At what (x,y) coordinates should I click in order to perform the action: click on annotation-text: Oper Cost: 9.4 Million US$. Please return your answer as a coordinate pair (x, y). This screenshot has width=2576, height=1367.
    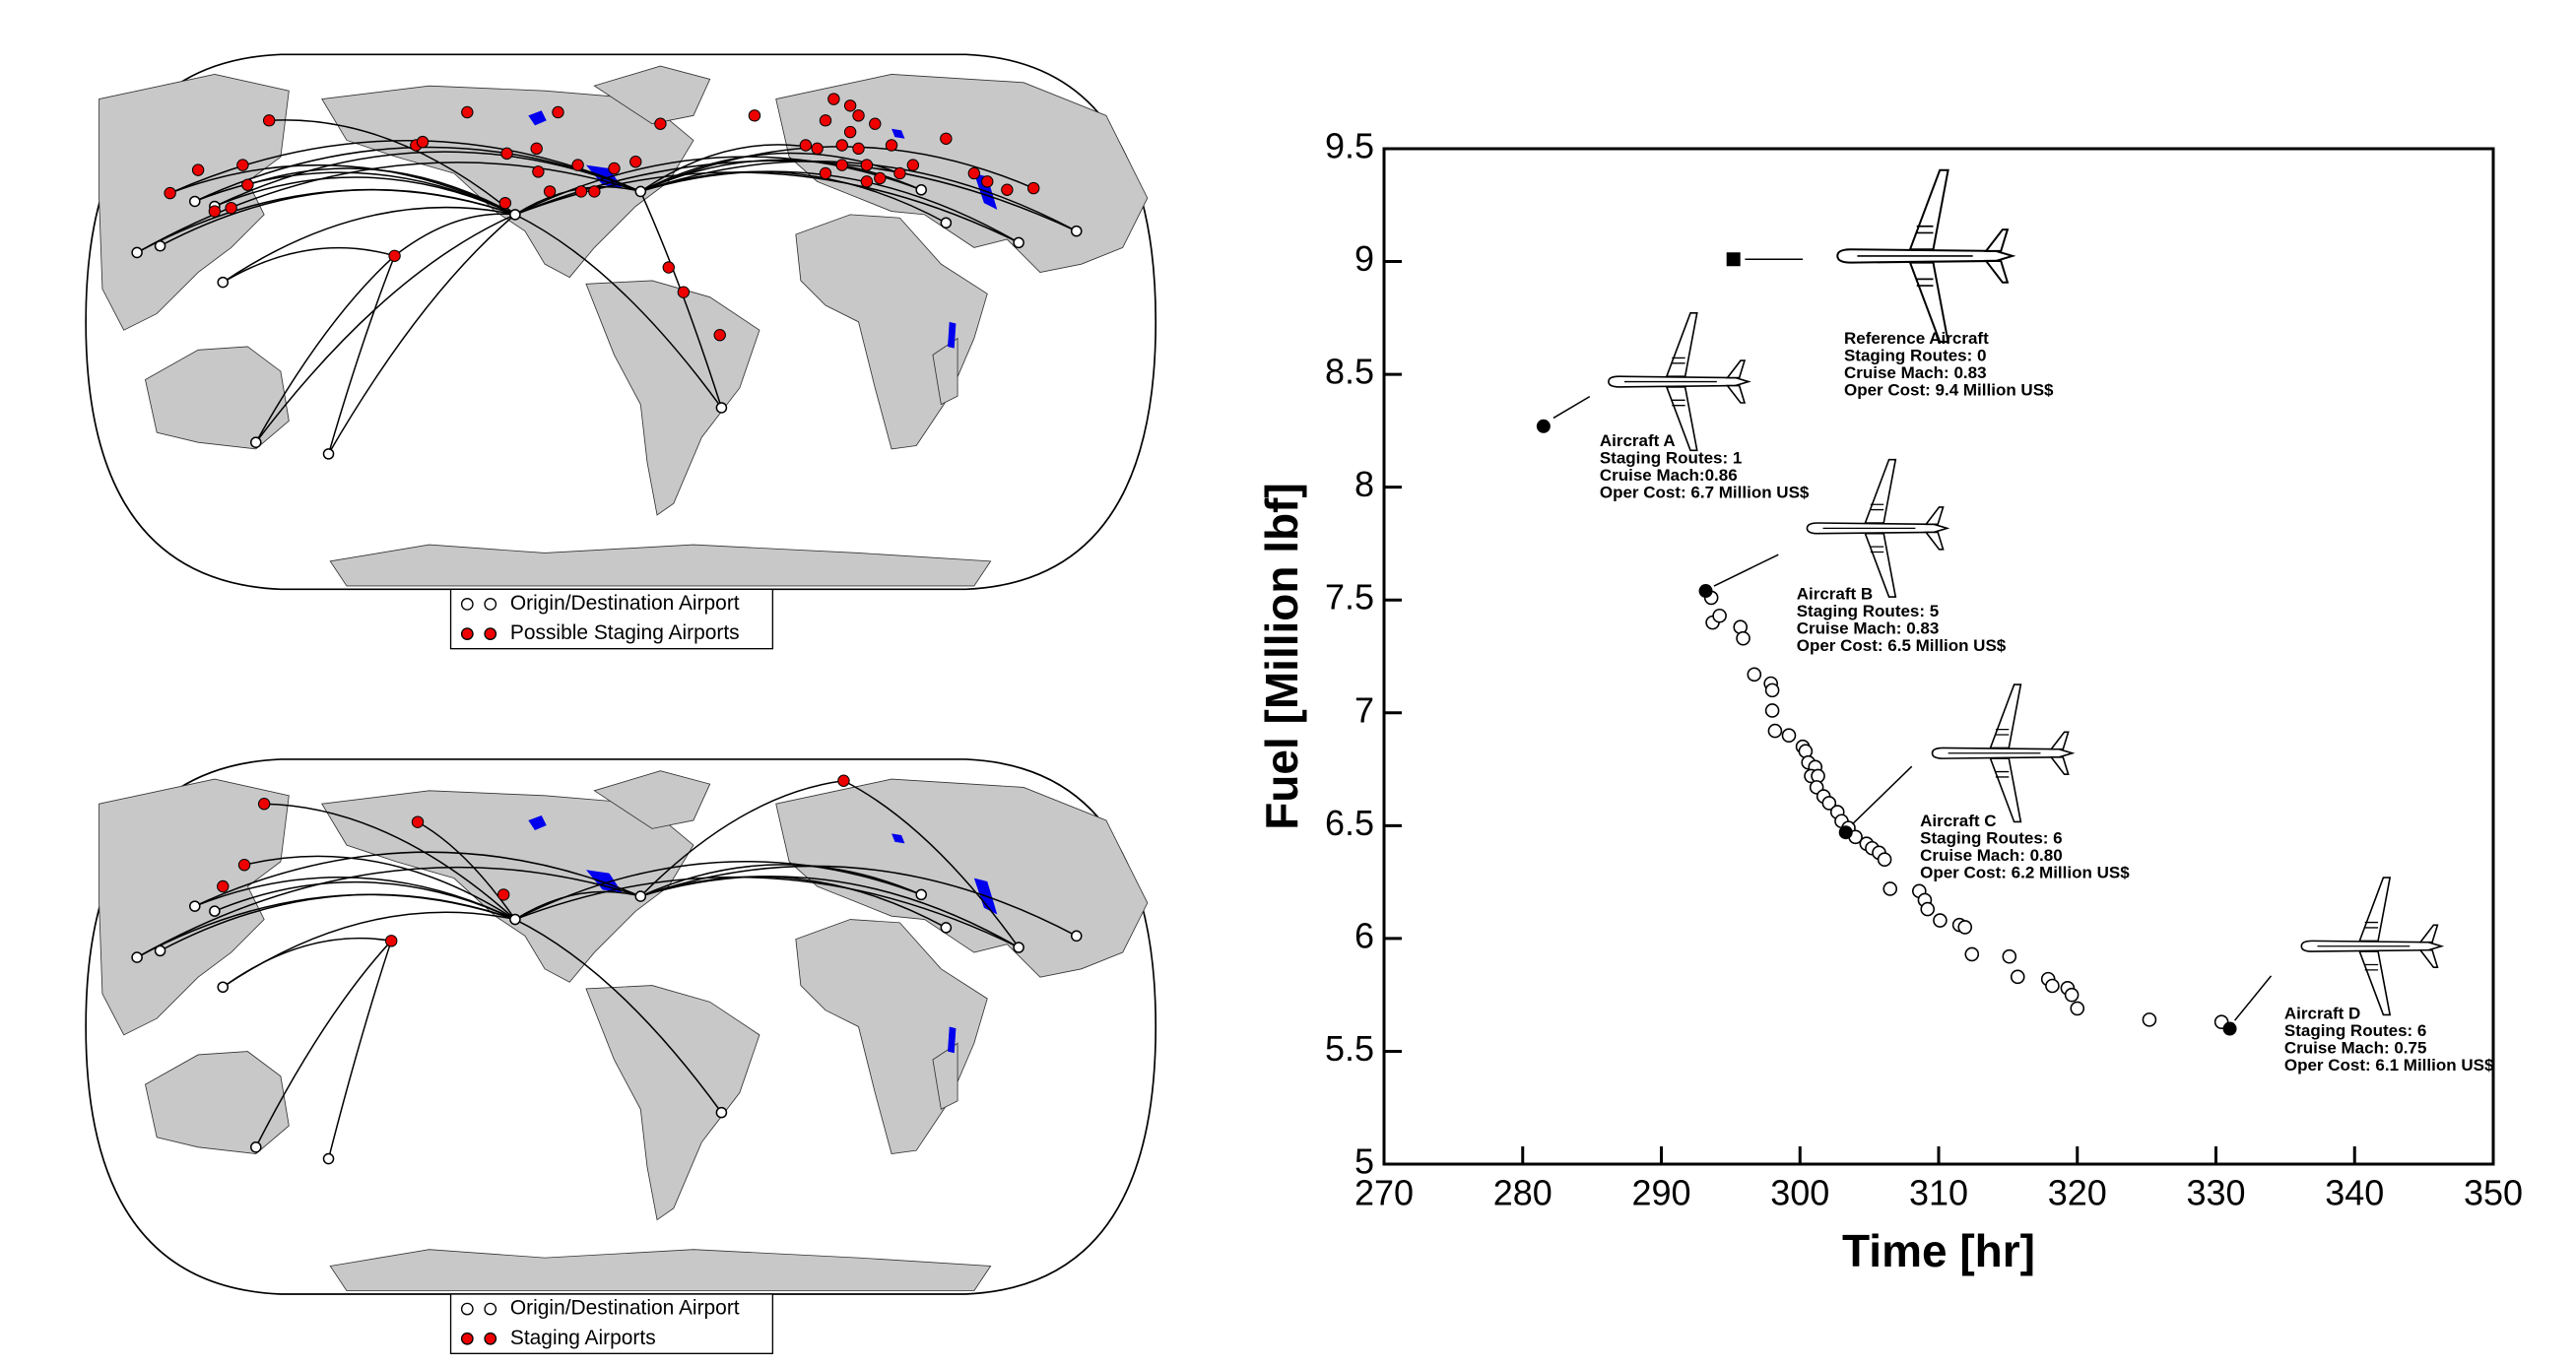
    Looking at the image, I should click on (1949, 391).